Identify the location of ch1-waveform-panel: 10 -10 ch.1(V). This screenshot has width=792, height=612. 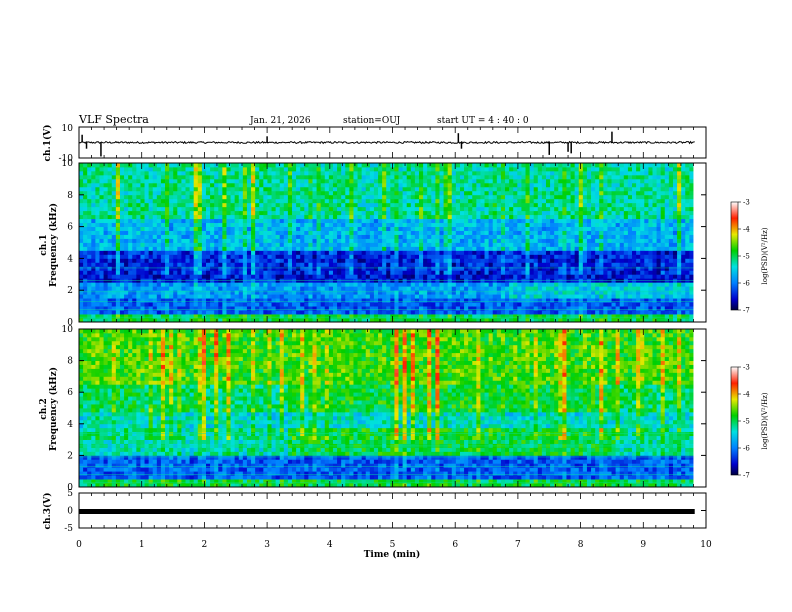
(374, 144).